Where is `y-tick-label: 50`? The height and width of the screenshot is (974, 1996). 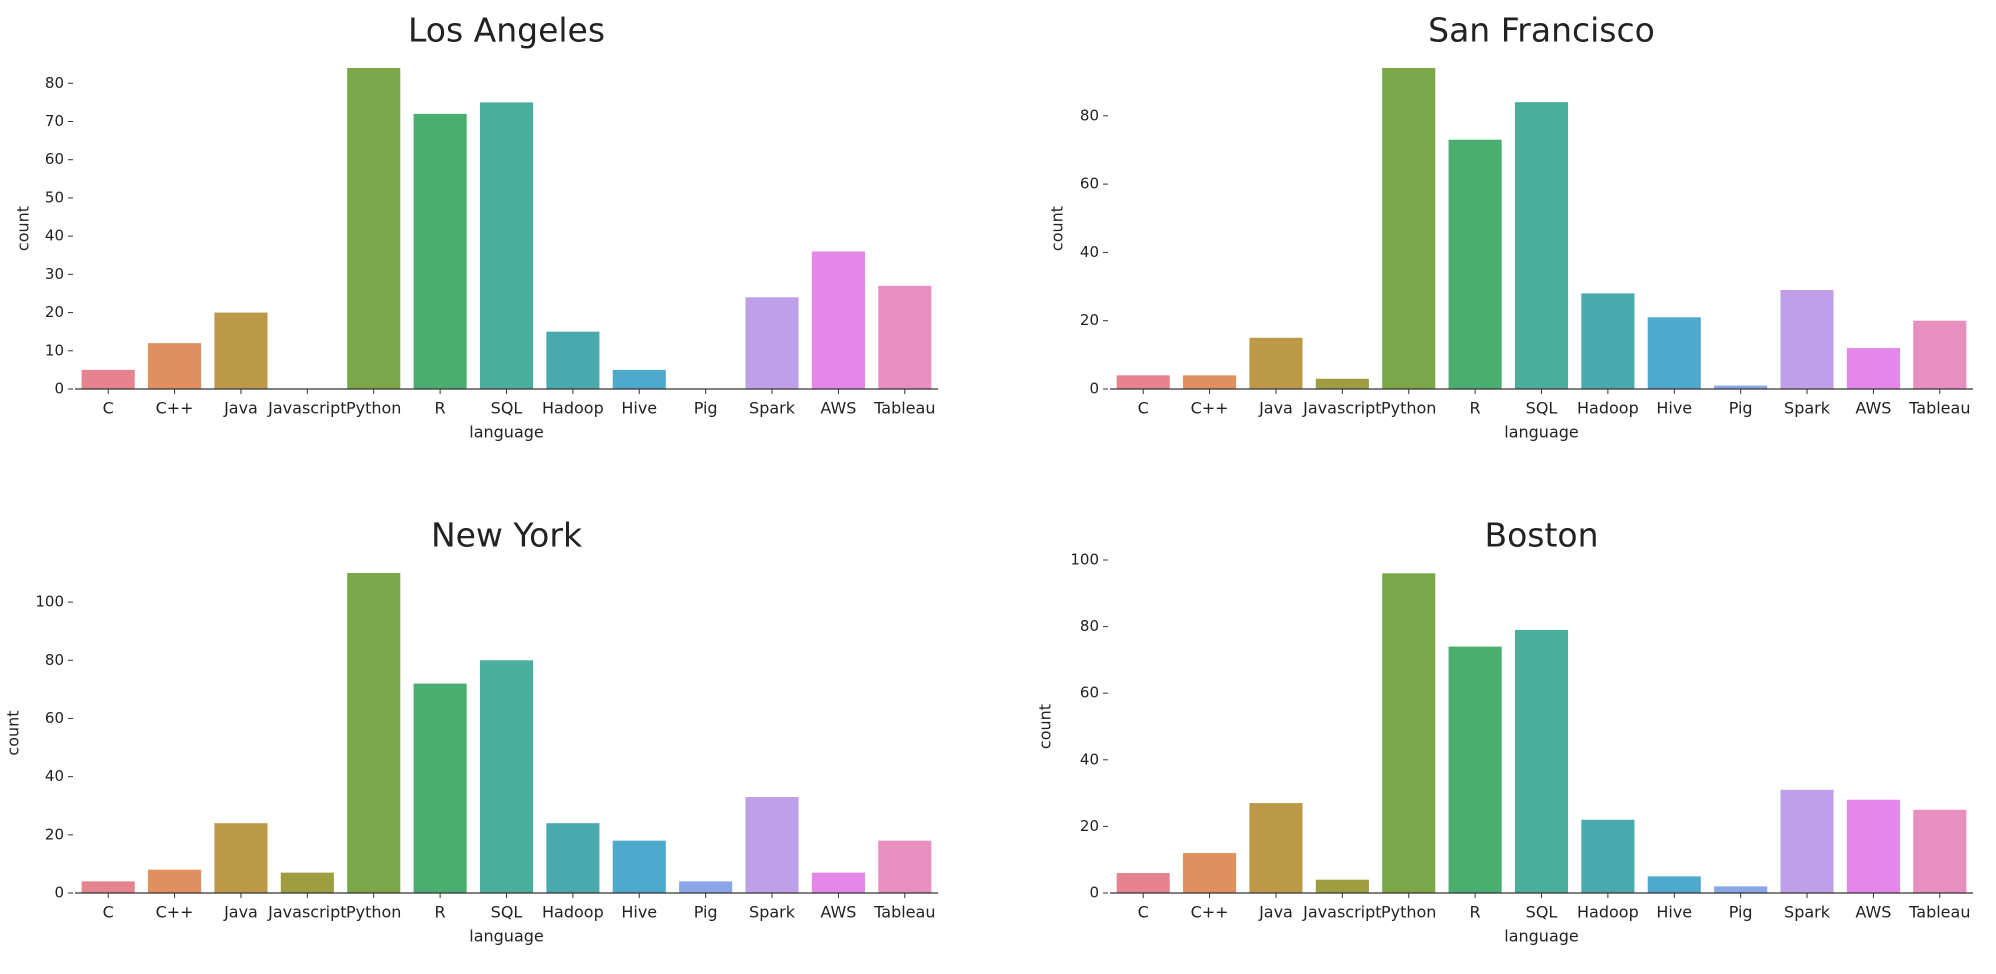
y-tick-label: 50 is located at coordinates (54, 197).